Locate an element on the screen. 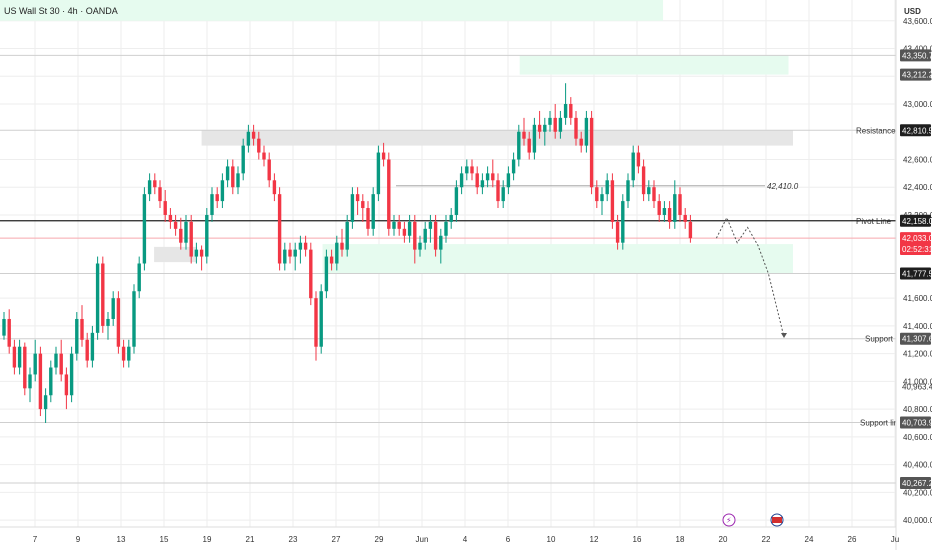  event-flash-icon is located at coordinates (729, 520).